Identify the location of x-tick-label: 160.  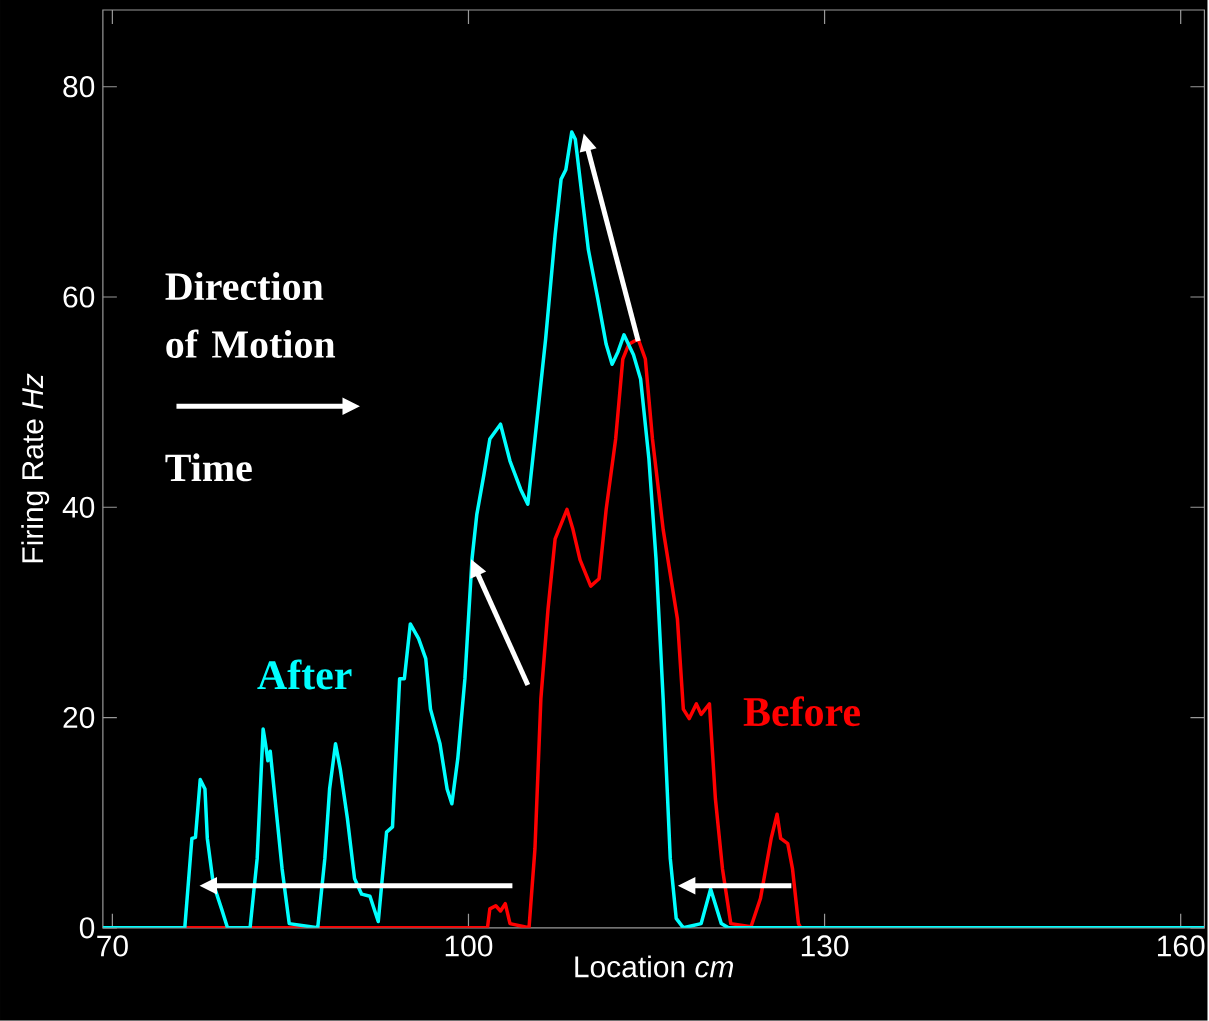
(1181, 946).